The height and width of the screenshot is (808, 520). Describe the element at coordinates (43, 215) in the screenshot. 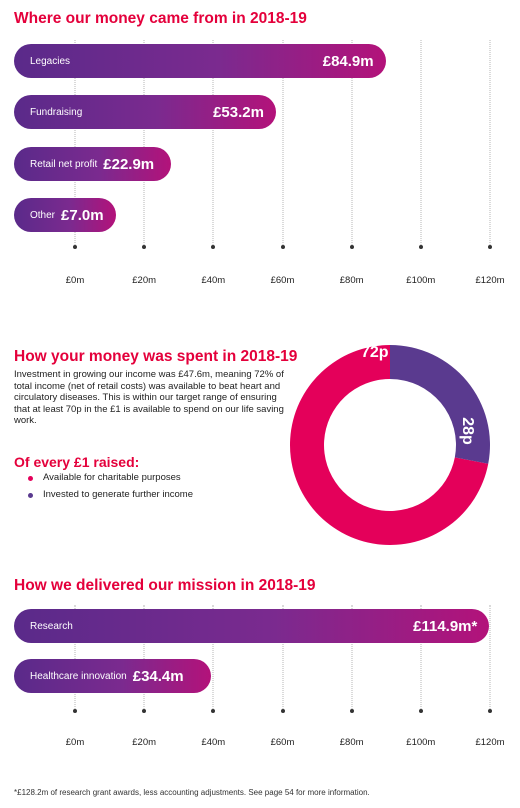

I see `bar-category-label: Other` at that location.